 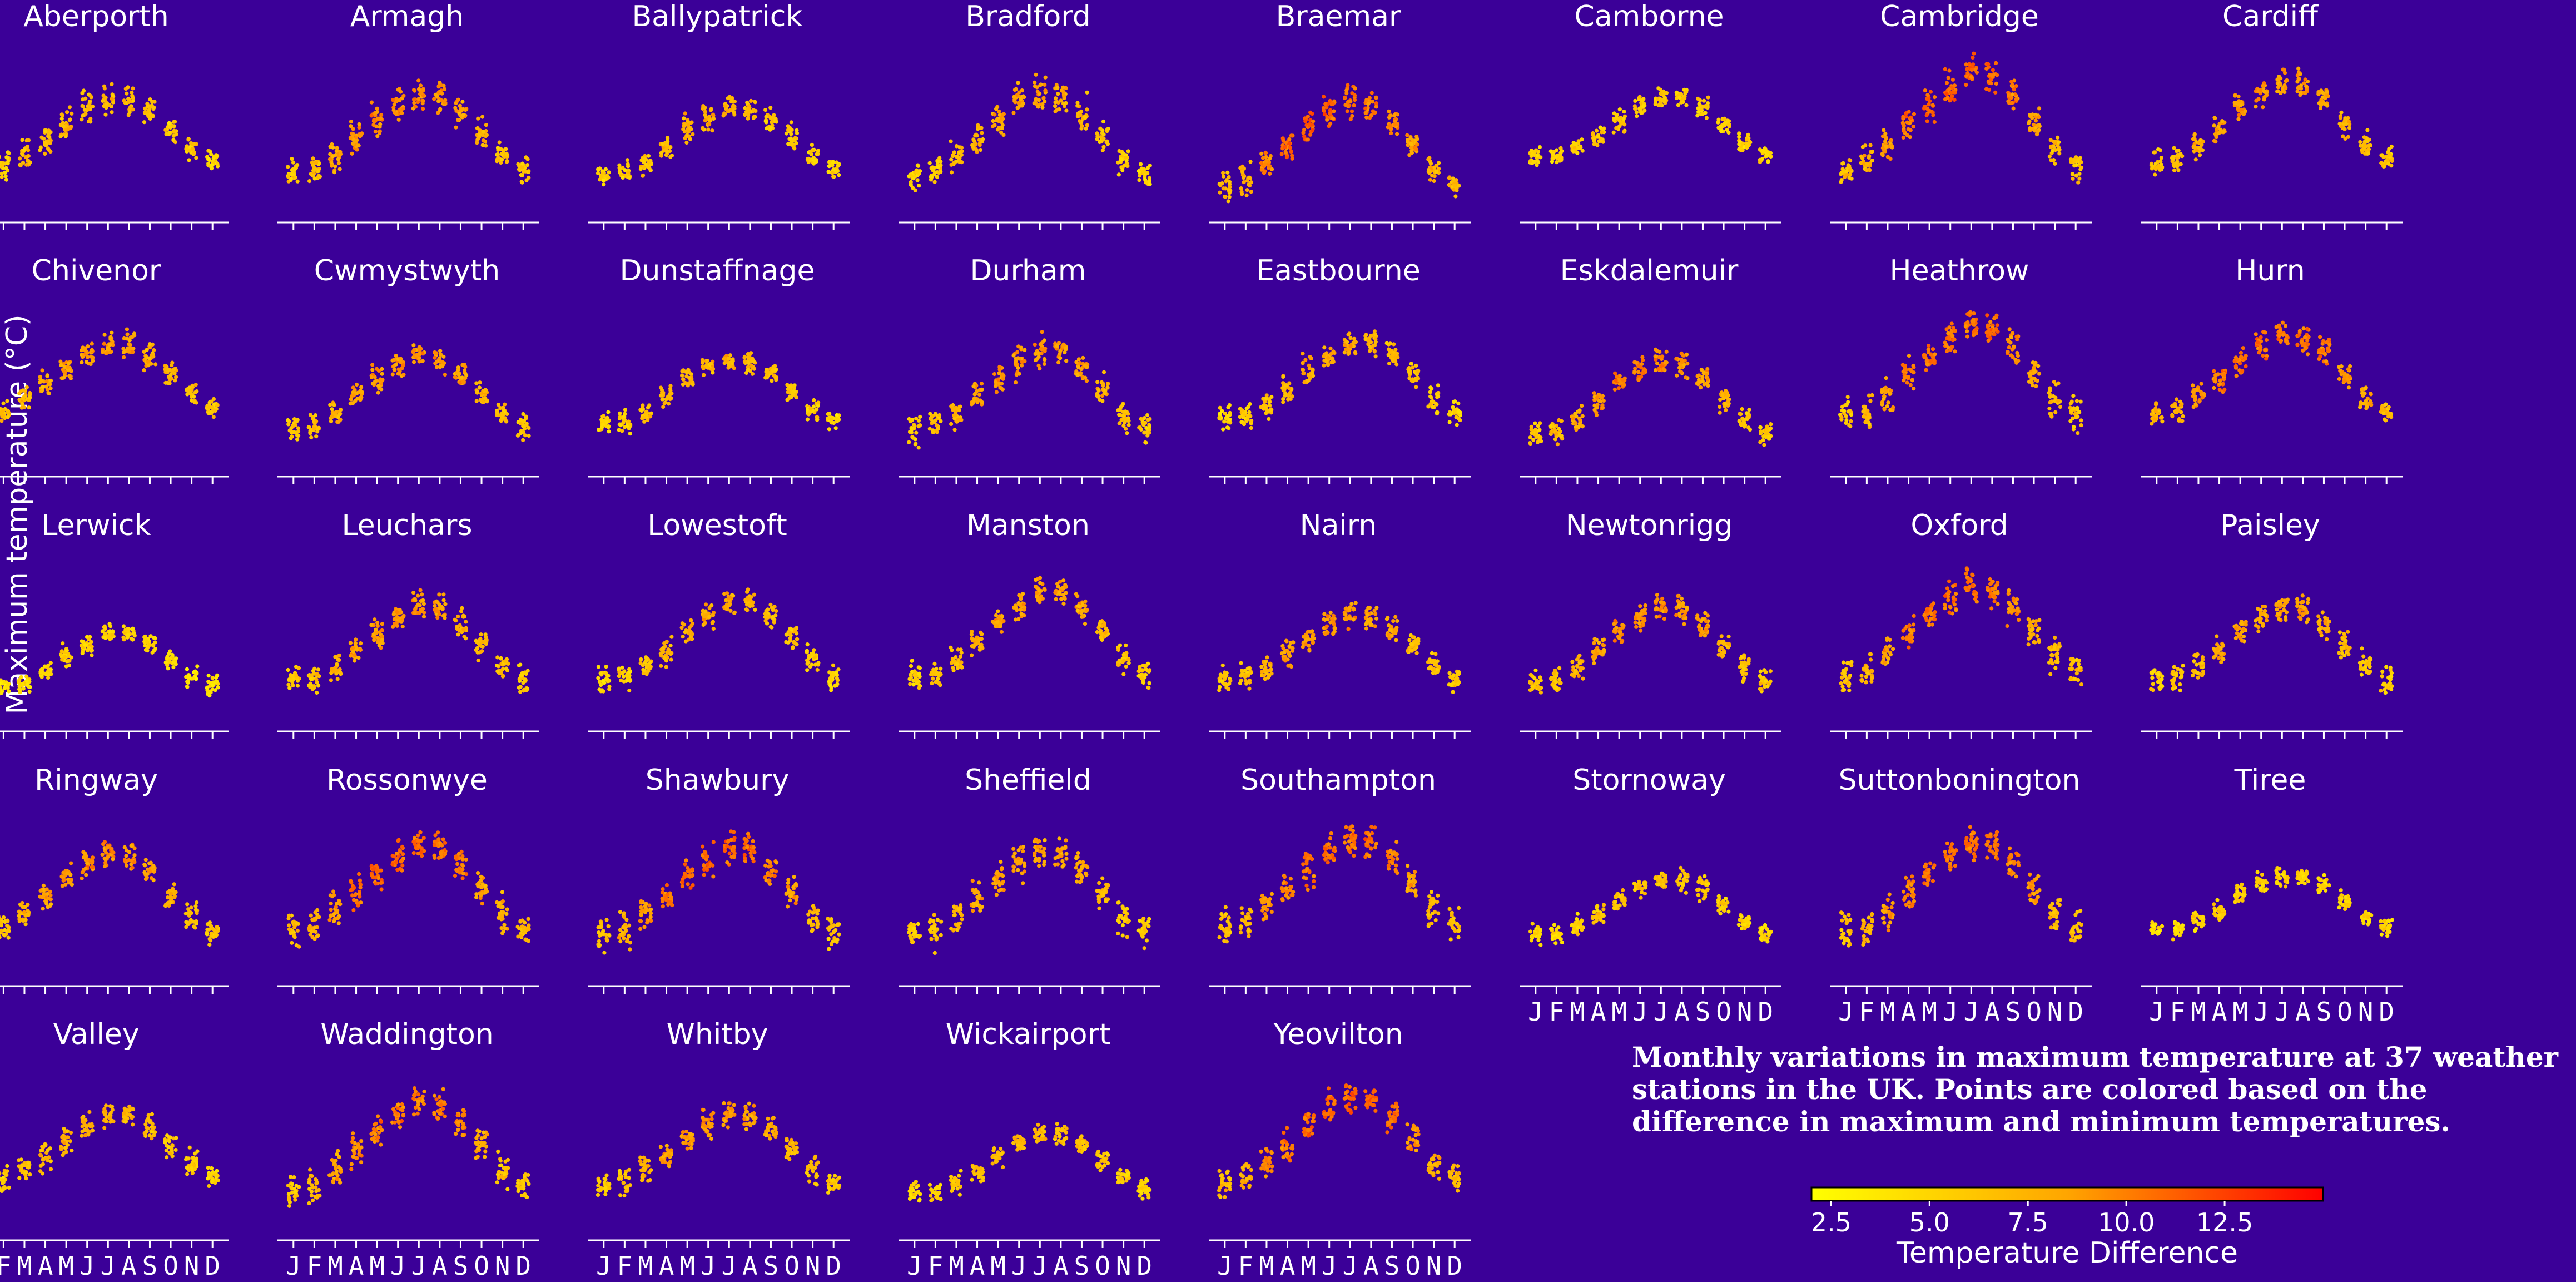 I want to click on panel-title: Armagh, so click(x=407, y=16).